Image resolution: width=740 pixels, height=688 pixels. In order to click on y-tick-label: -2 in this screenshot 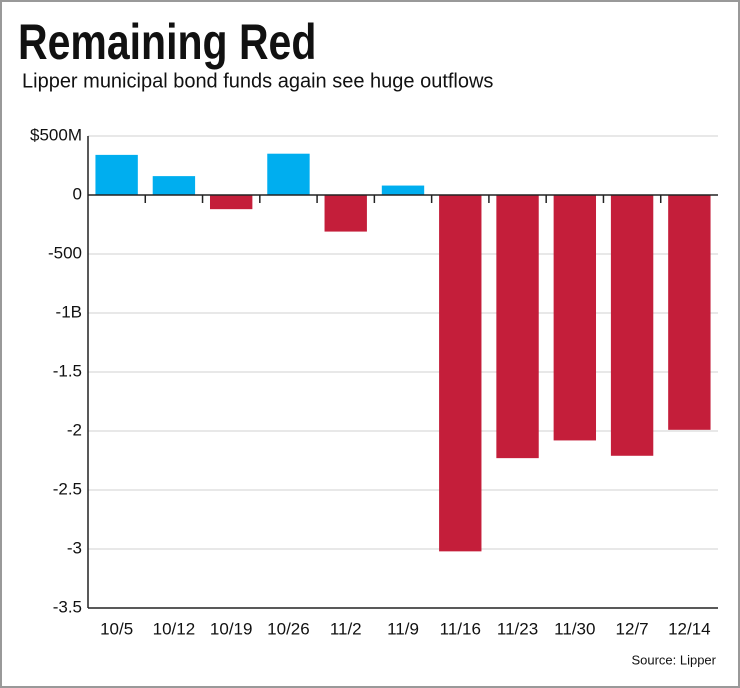, I will do `click(74, 429)`.